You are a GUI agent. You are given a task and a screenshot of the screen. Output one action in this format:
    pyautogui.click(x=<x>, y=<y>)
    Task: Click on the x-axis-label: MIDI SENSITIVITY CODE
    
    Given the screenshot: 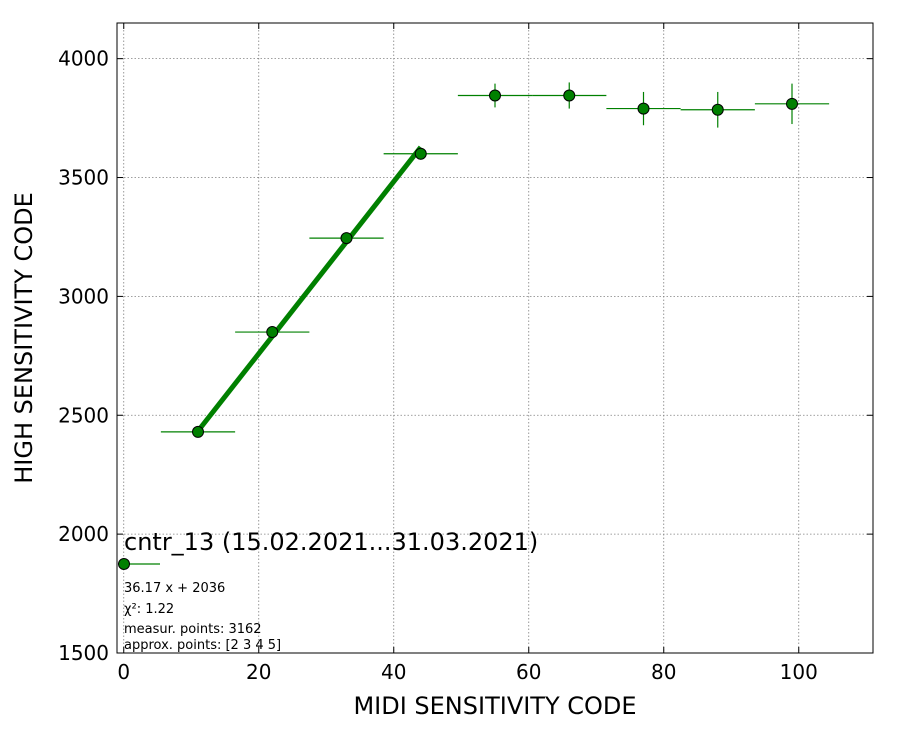 What is the action you would take?
    pyautogui.click(x=494, y=706)
    